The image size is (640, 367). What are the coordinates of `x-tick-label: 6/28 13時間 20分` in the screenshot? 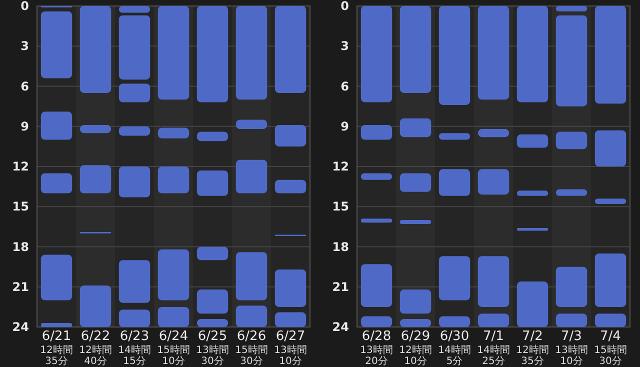 It's located at (376, 348).